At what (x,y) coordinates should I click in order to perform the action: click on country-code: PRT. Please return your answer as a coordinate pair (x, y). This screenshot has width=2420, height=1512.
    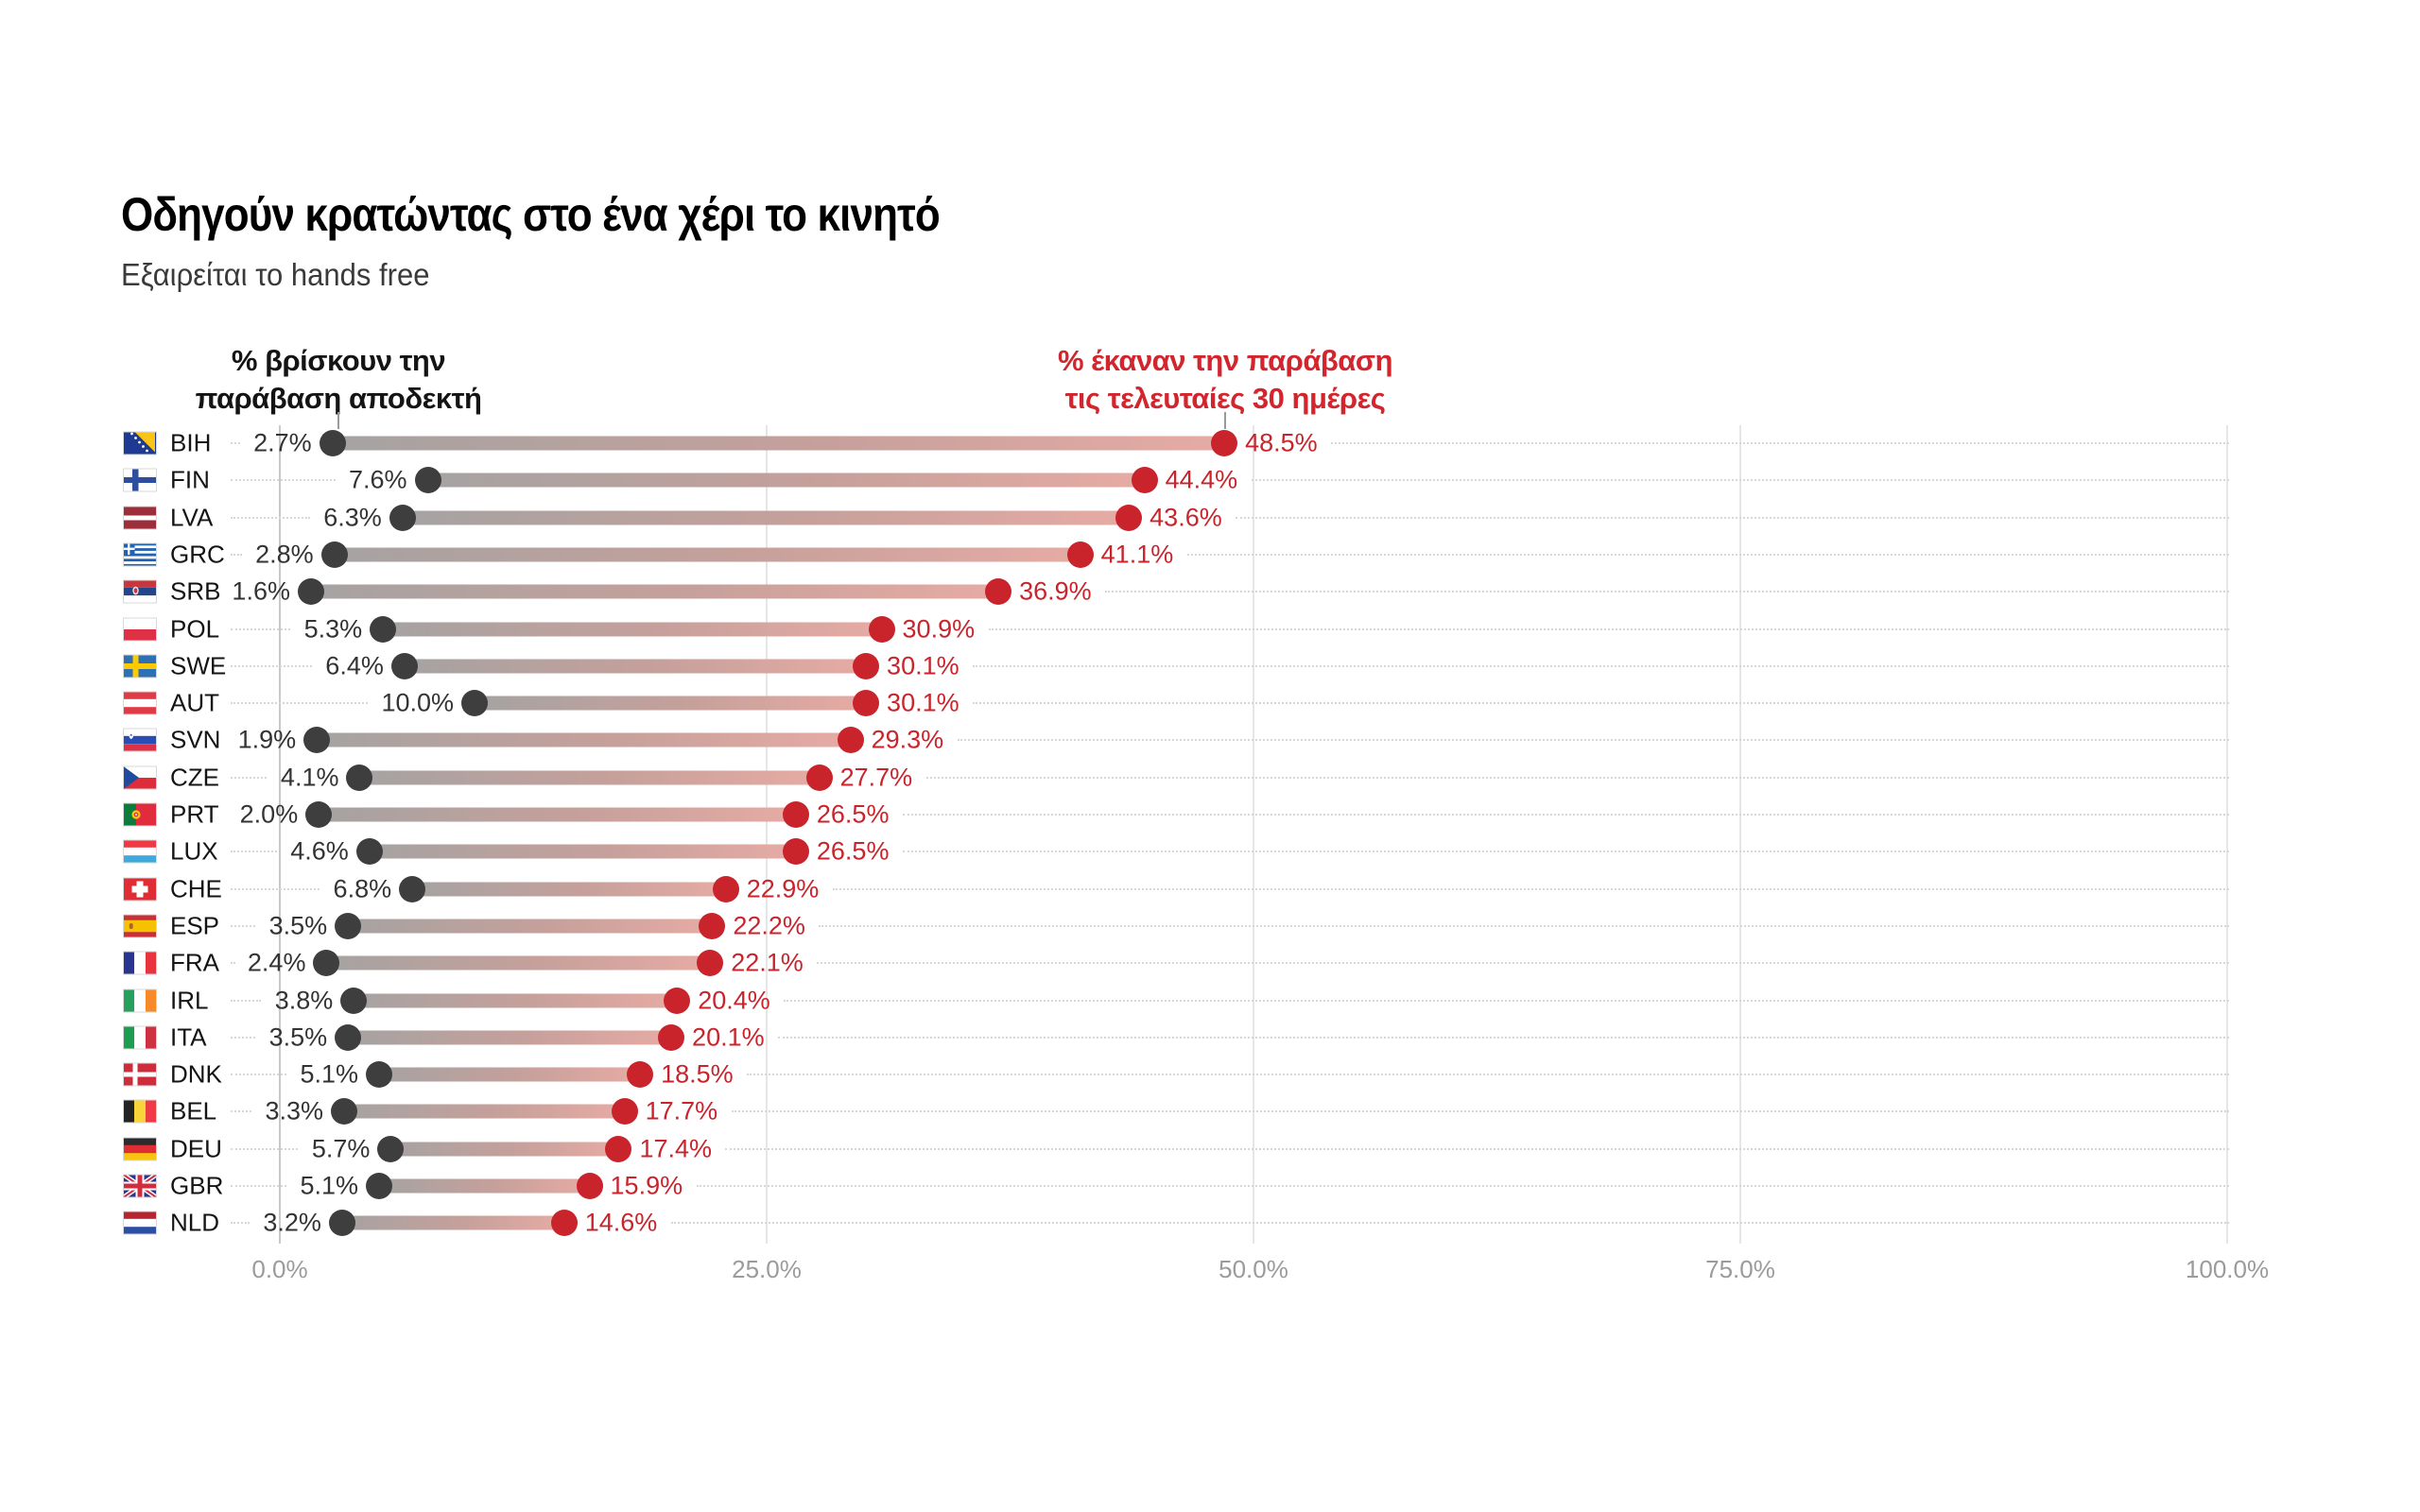
    Looking at the image, I should click on (194, 814).